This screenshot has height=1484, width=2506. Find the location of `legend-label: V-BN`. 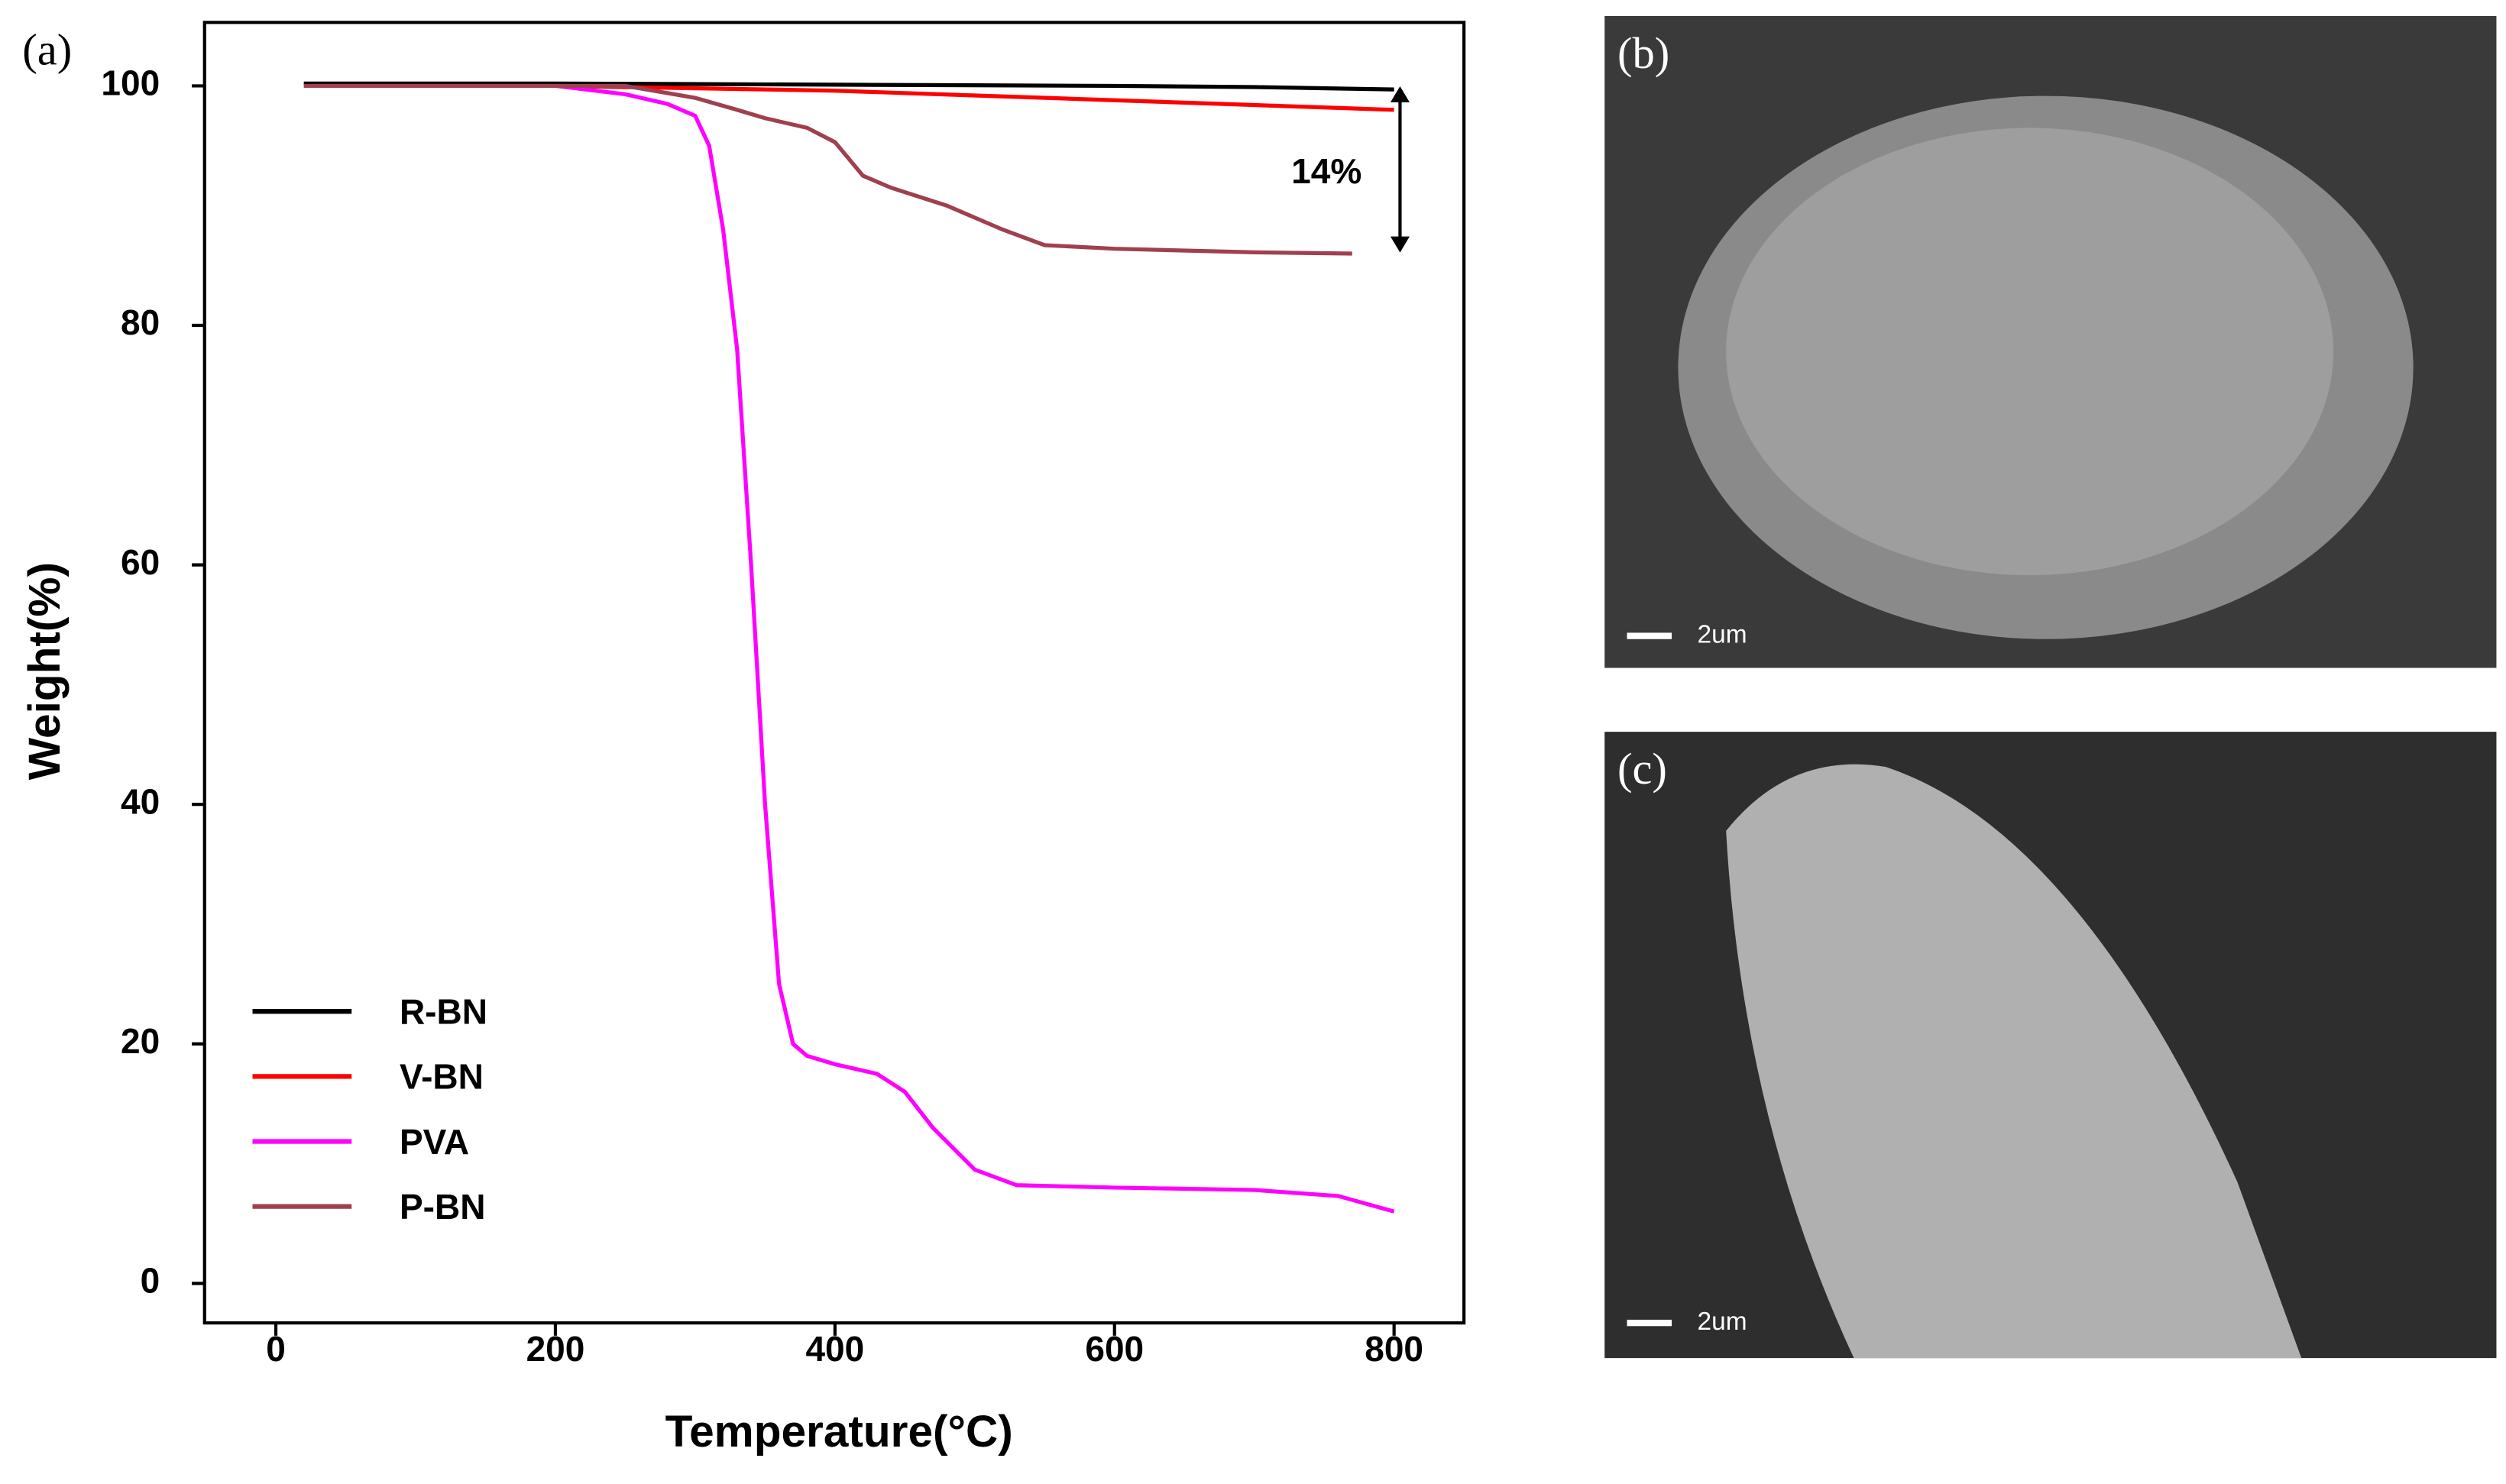

legend-label: V-BN is located at coordinates (442, 1077).